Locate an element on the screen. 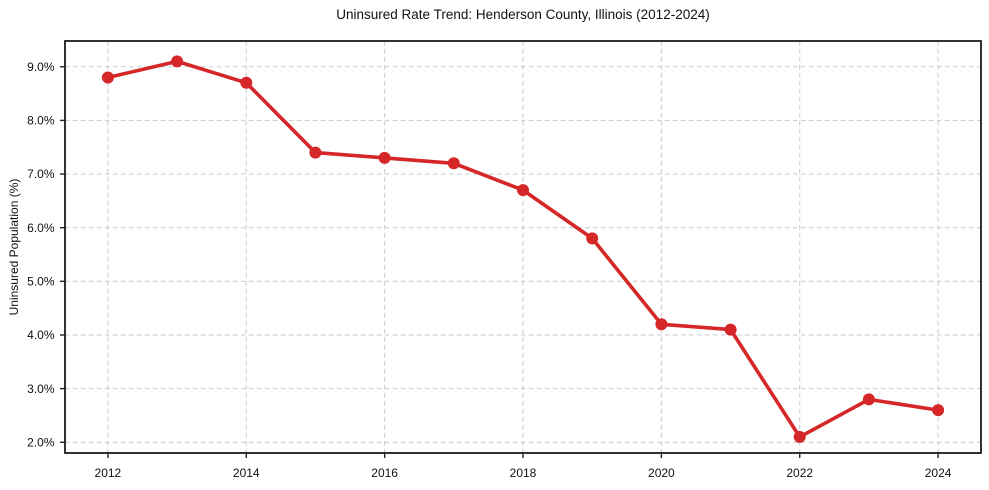 The image size is (989, 490). x-tick-label-2024: 2024 is located at coordinates (938, 473).